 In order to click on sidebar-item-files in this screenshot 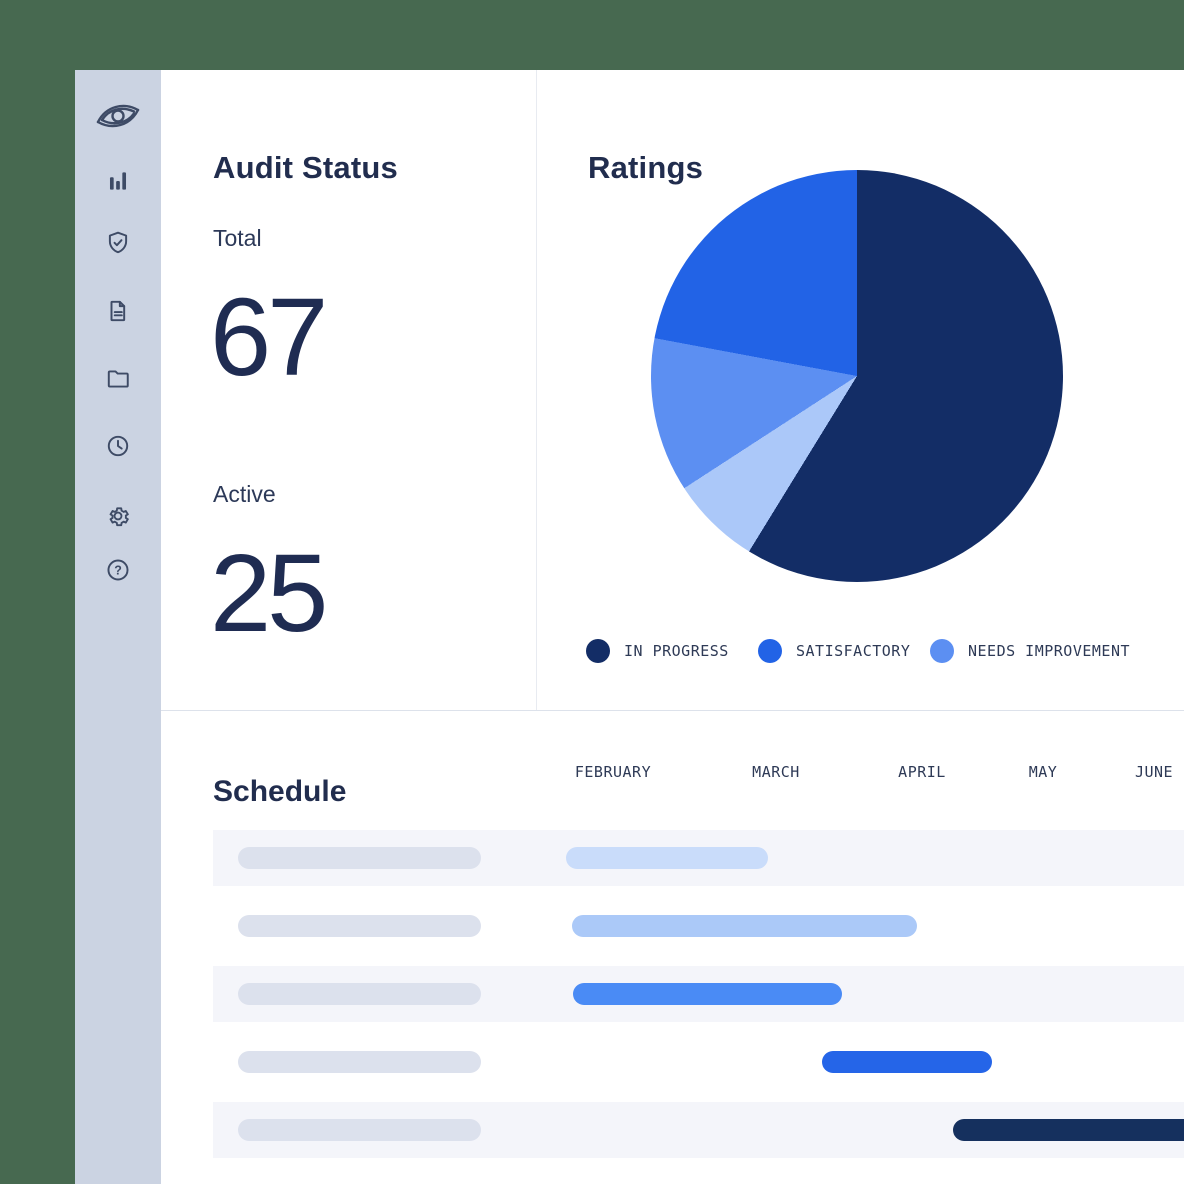, I will do `click(118, 379)`.